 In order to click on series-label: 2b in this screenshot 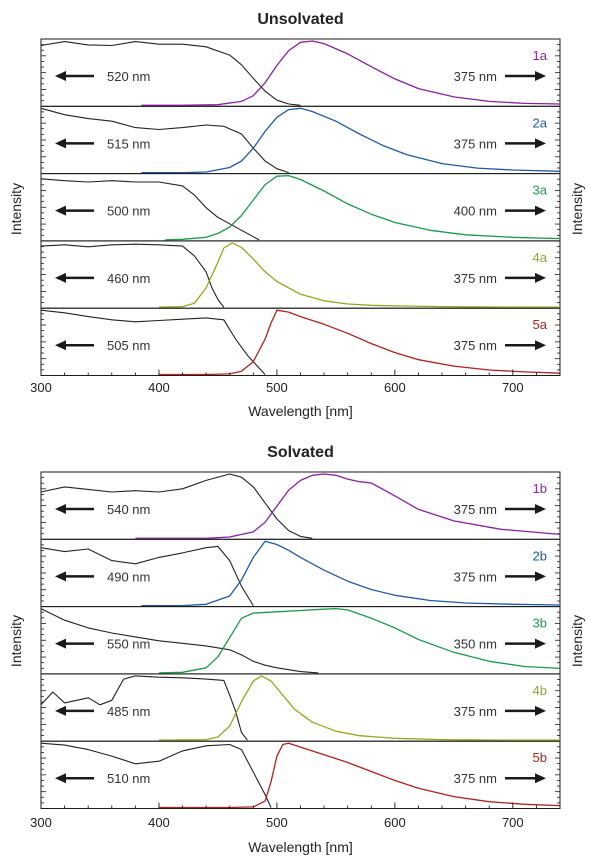, I will do `click(540, 555)`.